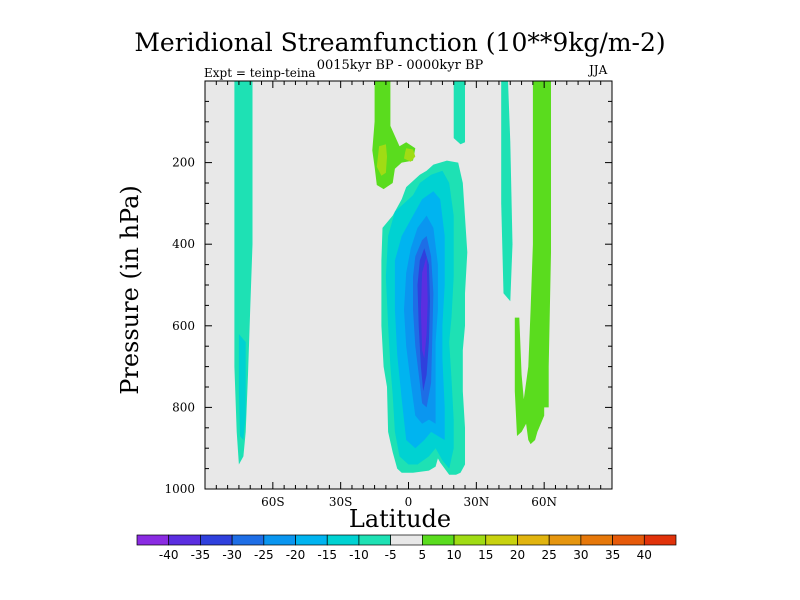 The width and height of the screenshot is (800, 600). Describe the element at coordinates (169, 555) in the screenshot. I see `colorbar-tick-label: -40` at that location.